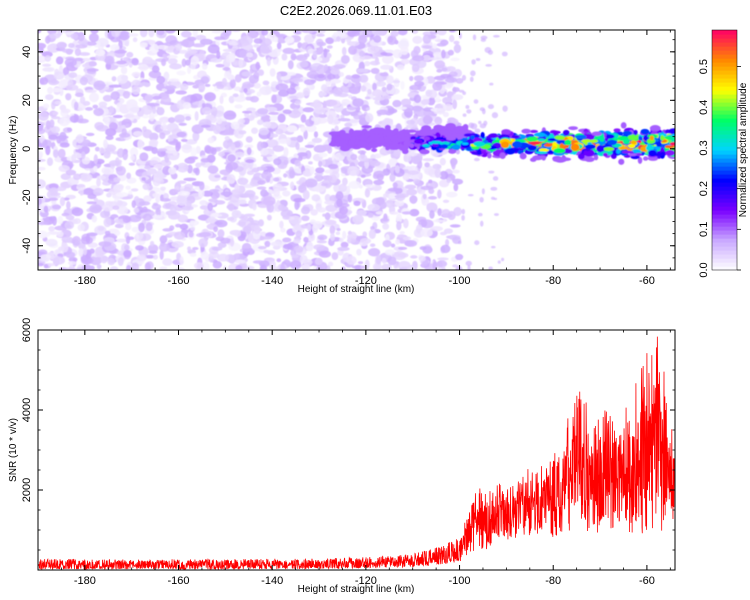 The height and width of the screenshot is (600, 750). Describe the element at coordinates (13, 450) in the screenshot. I see `snr-y-label: SNR (10 * v/v)` at that location.